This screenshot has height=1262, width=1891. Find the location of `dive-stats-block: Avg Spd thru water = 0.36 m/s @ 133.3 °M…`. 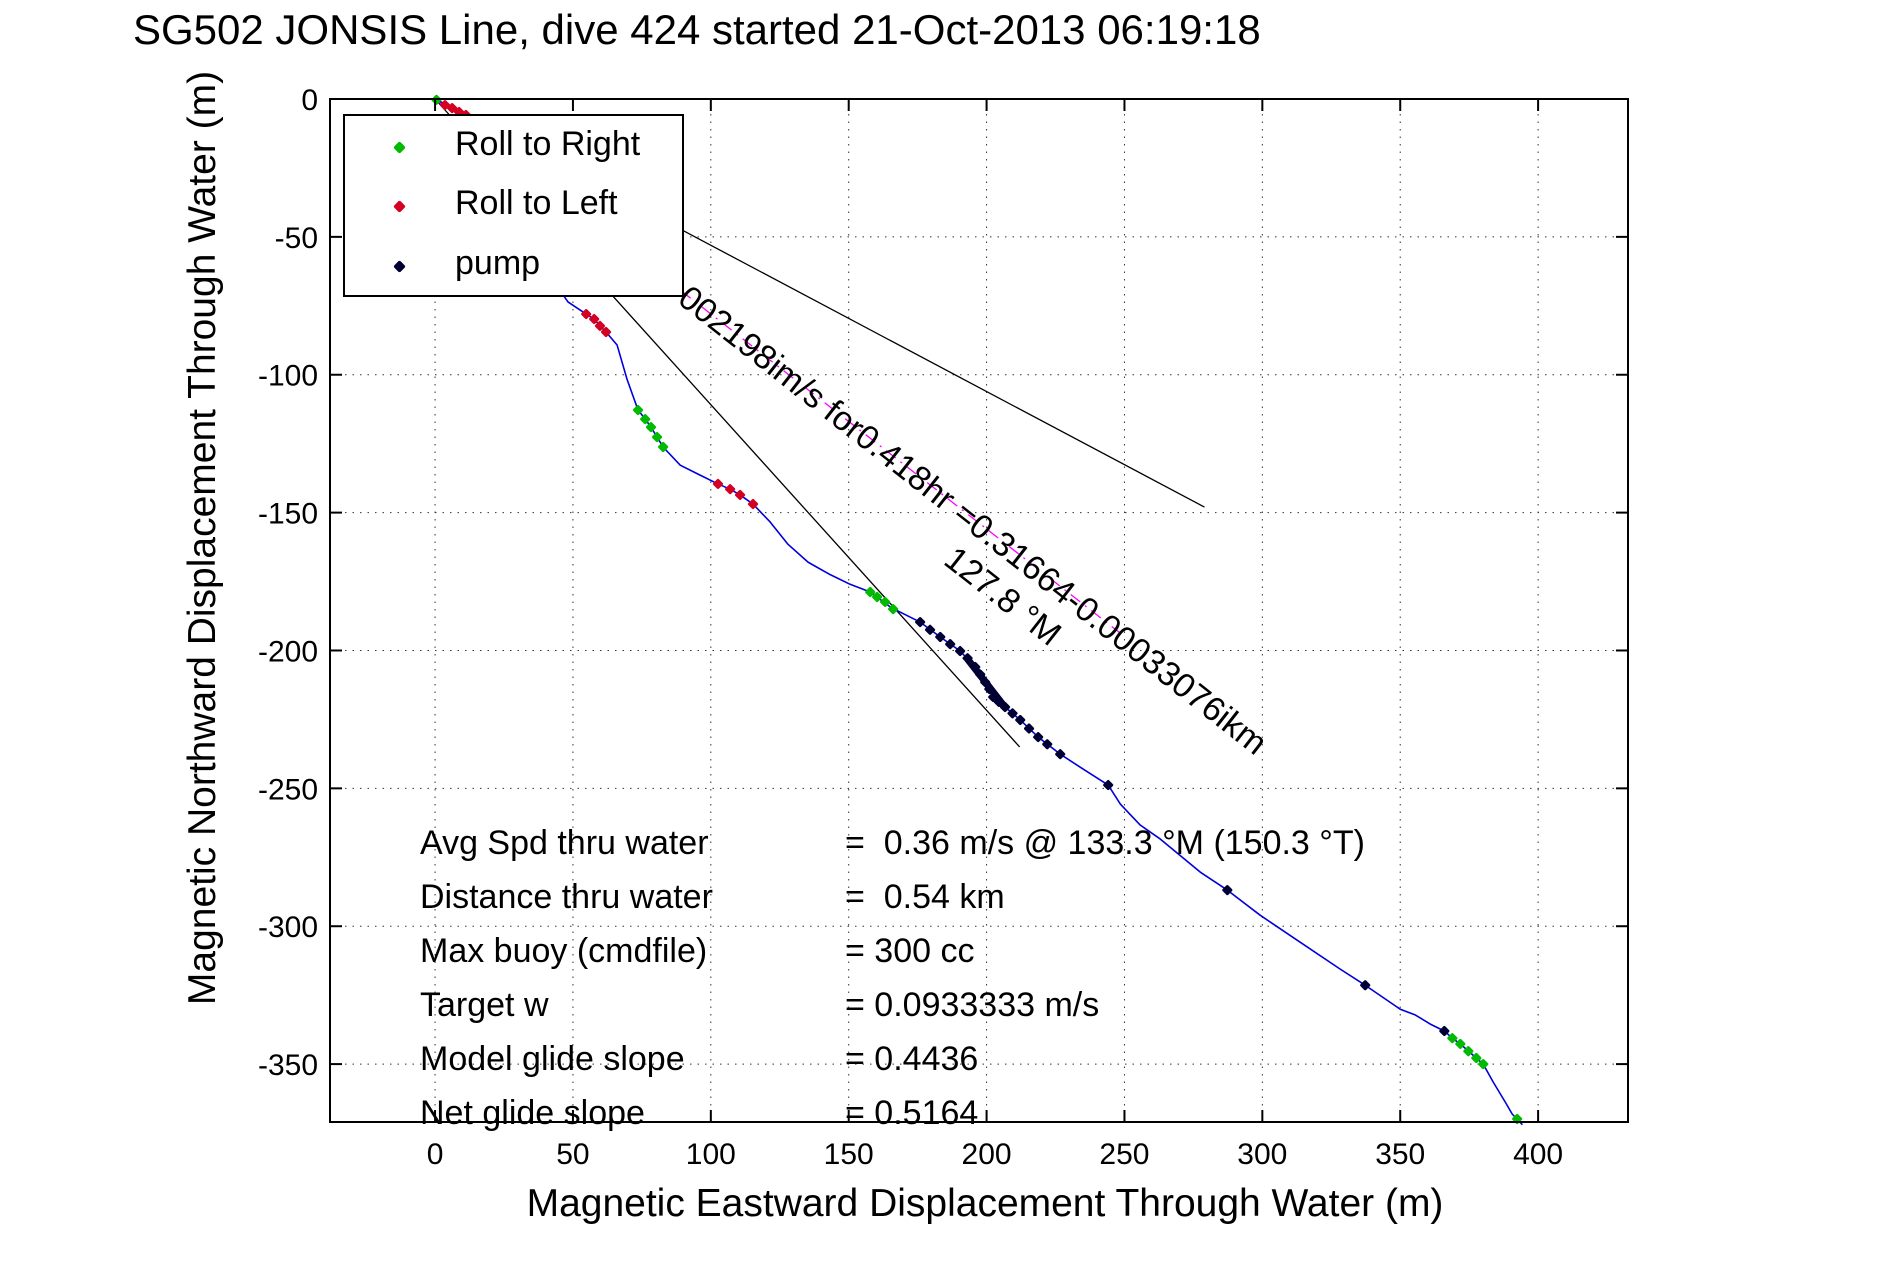

dive-stats-block: Avg Spd thru water = 0.36 m/s @ 133.3 °M… is located at coordinates (892, 978).